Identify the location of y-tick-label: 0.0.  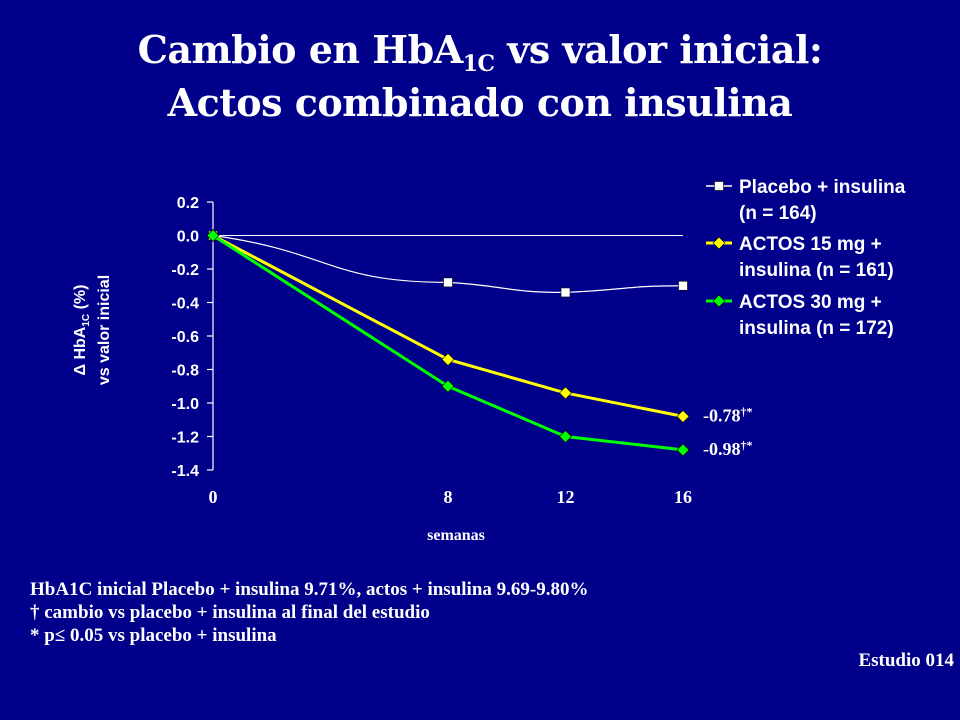
(188, 237).